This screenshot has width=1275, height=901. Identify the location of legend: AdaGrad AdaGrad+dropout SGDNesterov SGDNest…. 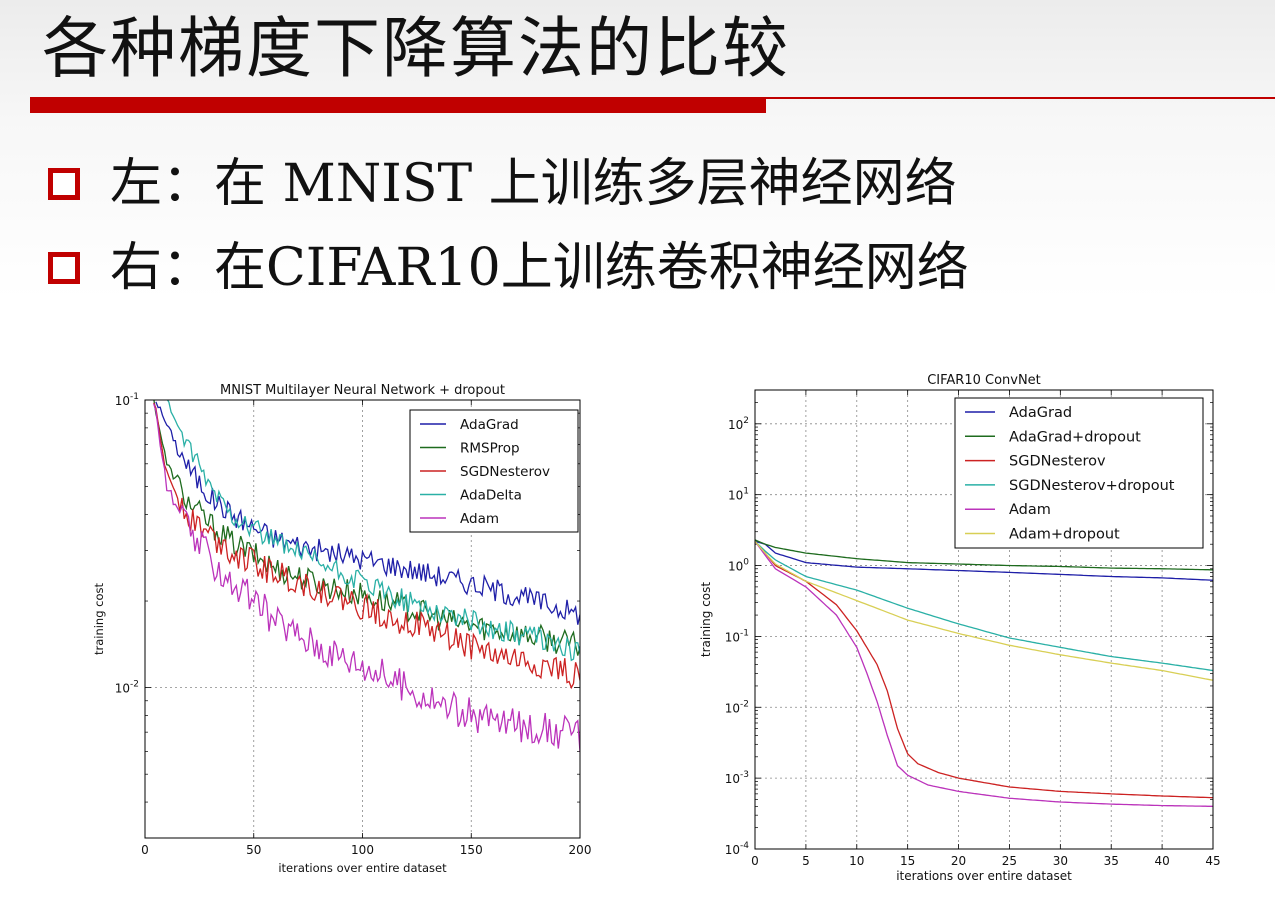
(1079, 473).